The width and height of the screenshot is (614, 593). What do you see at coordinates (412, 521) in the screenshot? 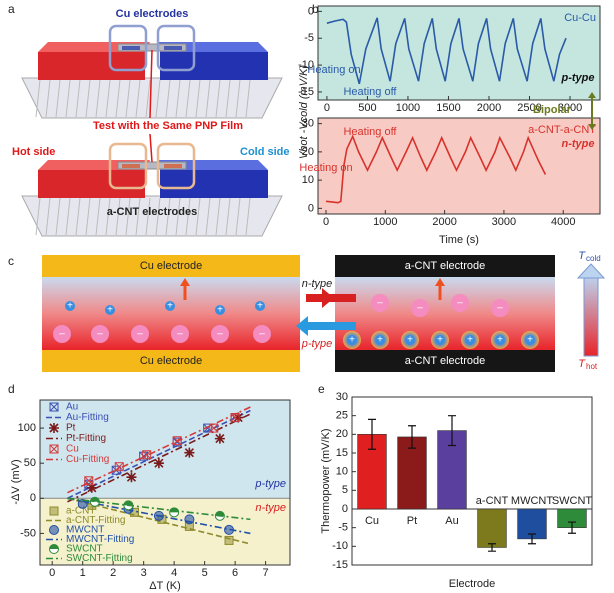
I see `x-tick-label: Pt` at bounding box center [412, 521].